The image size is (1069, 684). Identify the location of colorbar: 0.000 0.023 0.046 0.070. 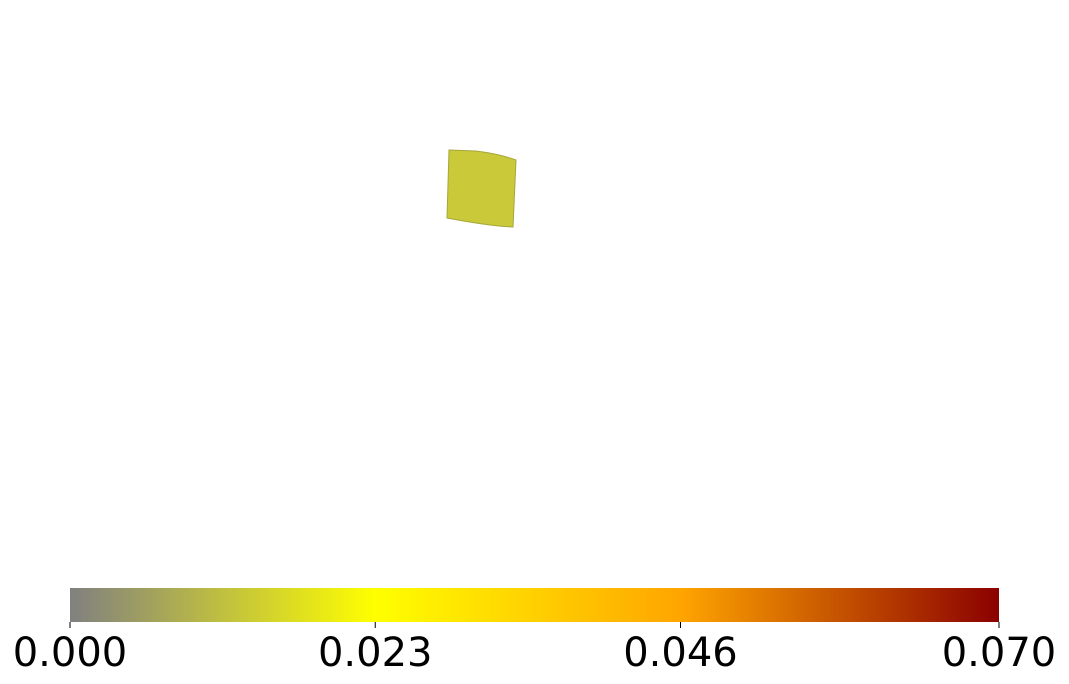
(535, 632).